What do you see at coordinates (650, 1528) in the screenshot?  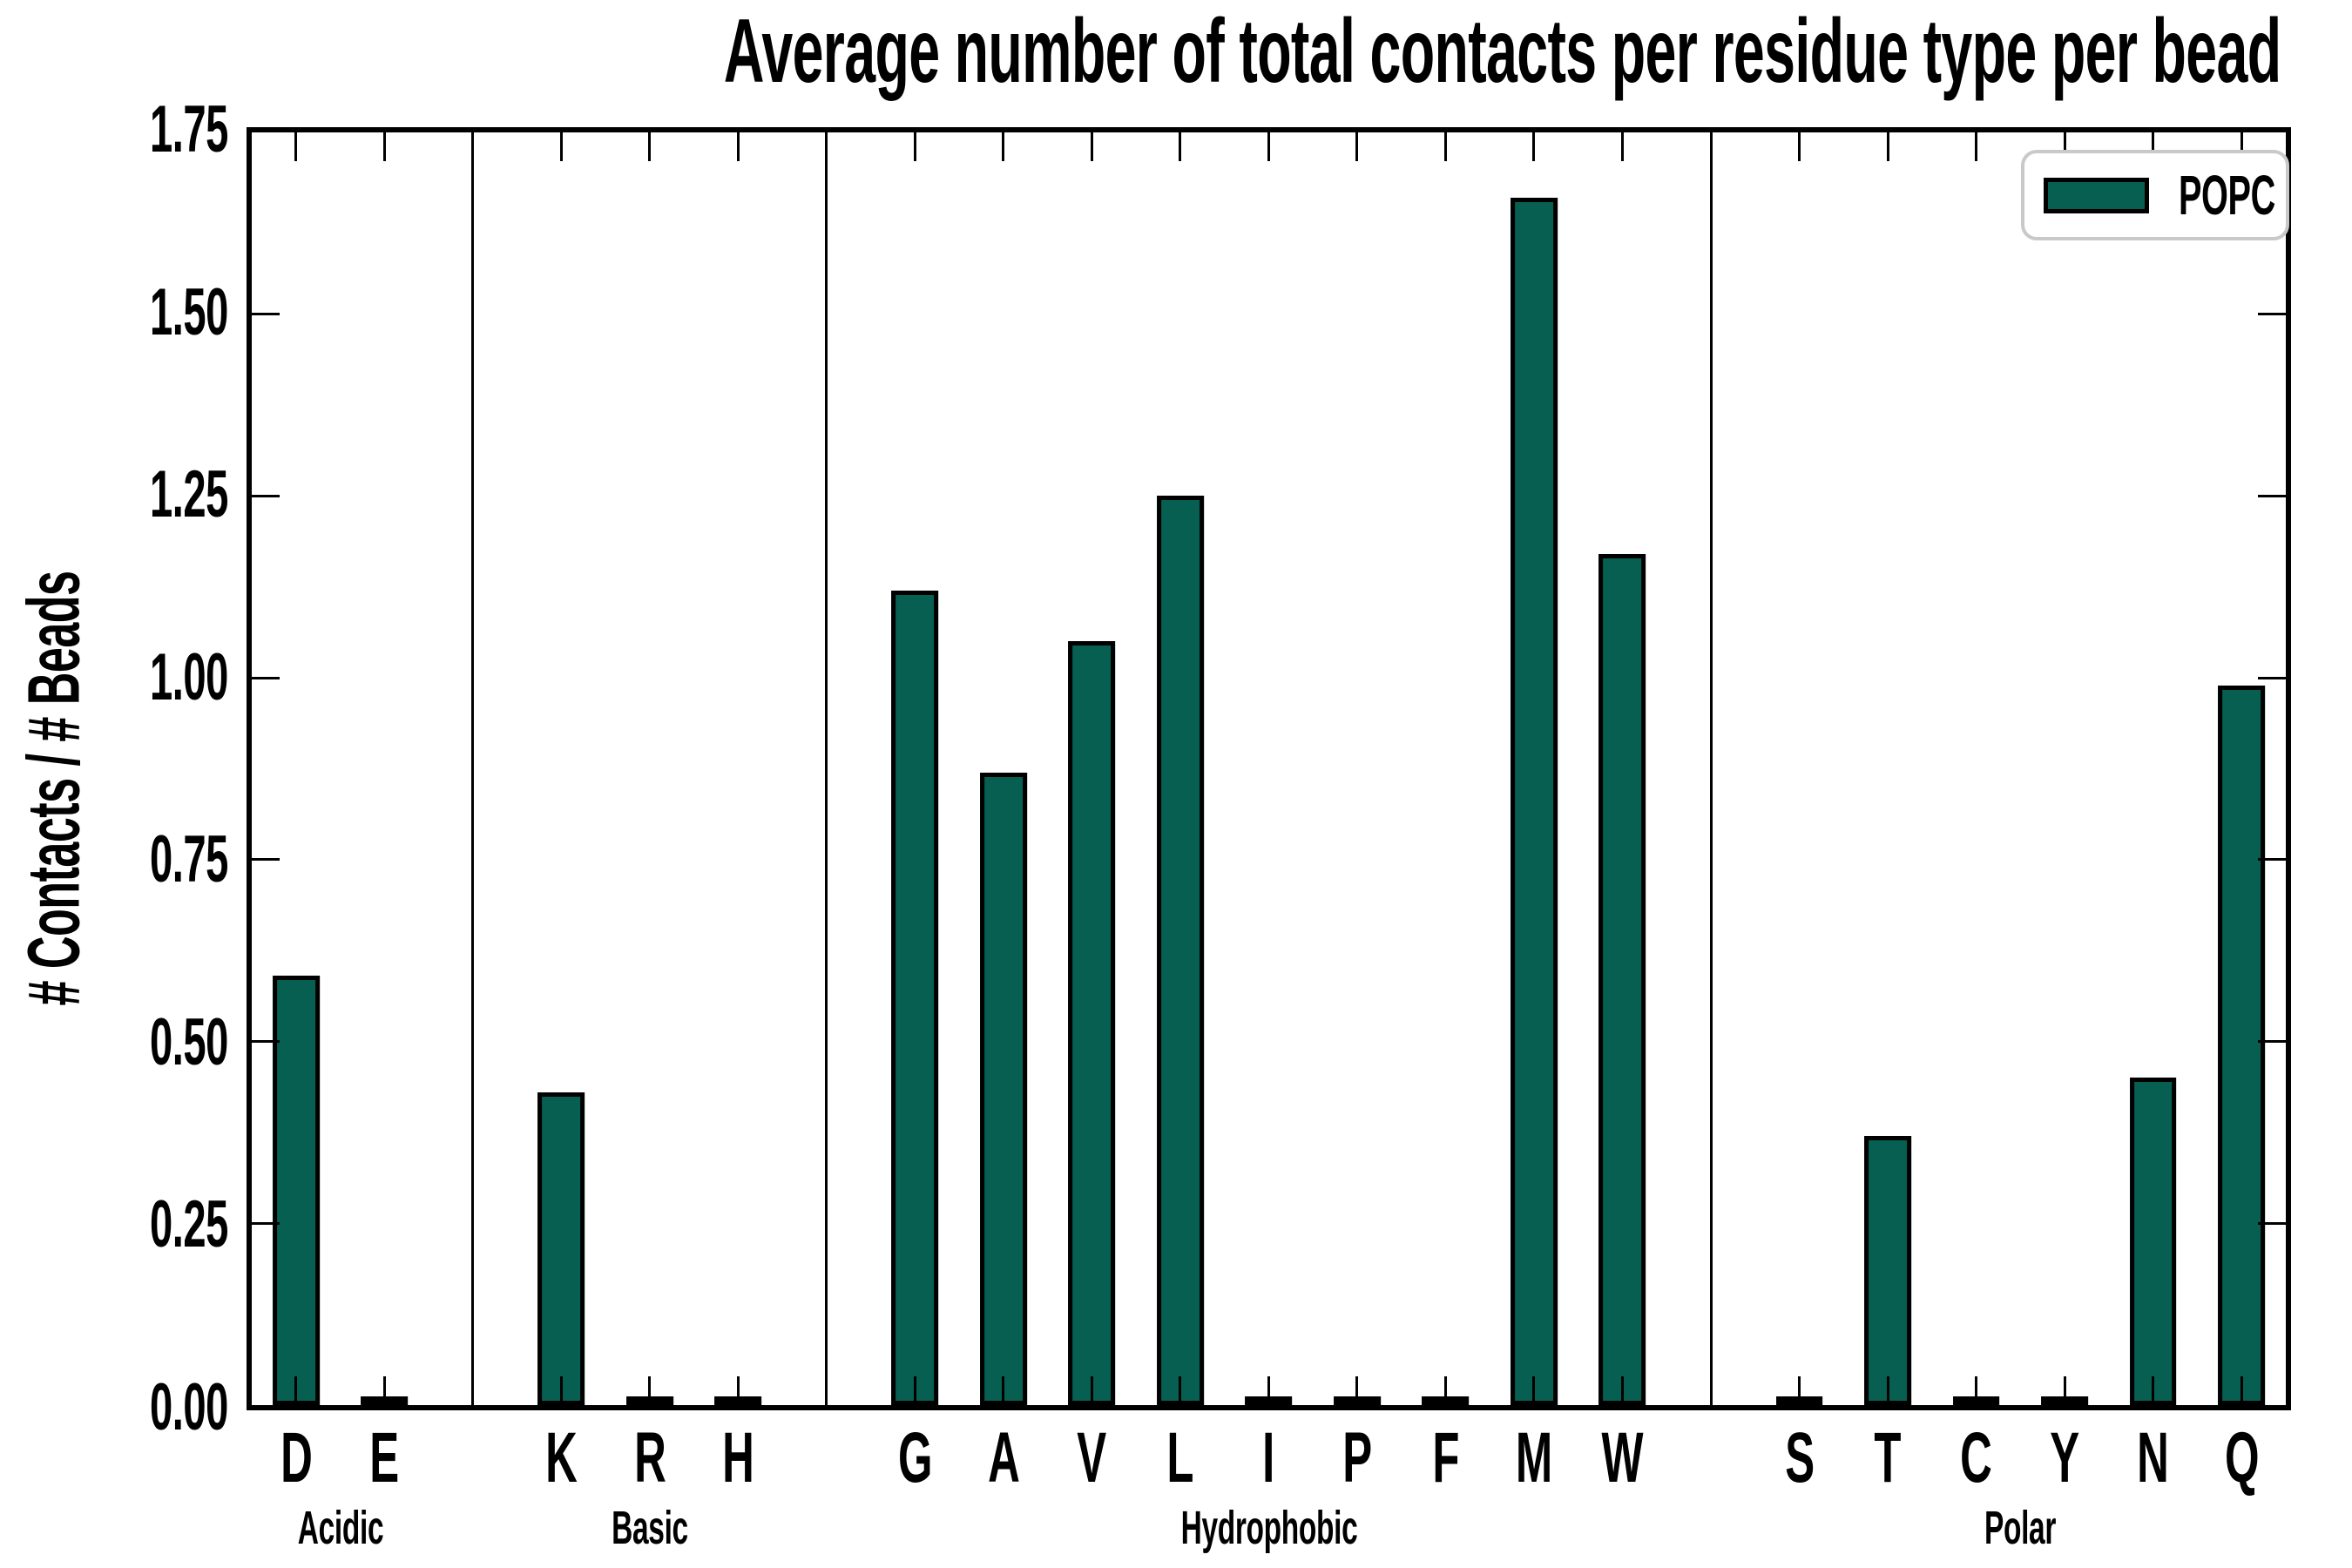 I see `group-label-text: Basic` at bounding box center [650, 1528].